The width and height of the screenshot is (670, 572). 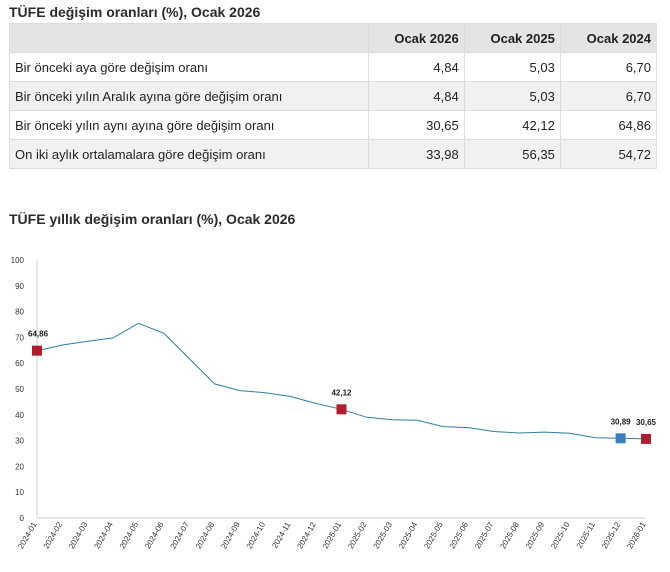 What do you see at coordinates (416, 154) in the screenshot?
I see `cell-value: 33,98` at bounding box center [416, 154].